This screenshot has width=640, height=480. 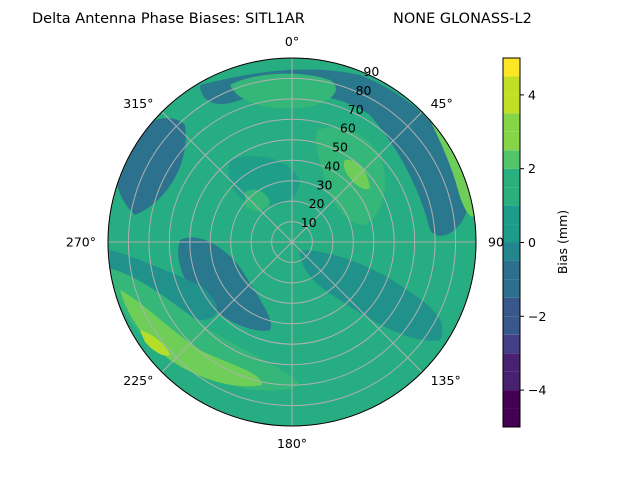 I want to click on colorbar-tick-label: −4, so click(x=537, y=390).